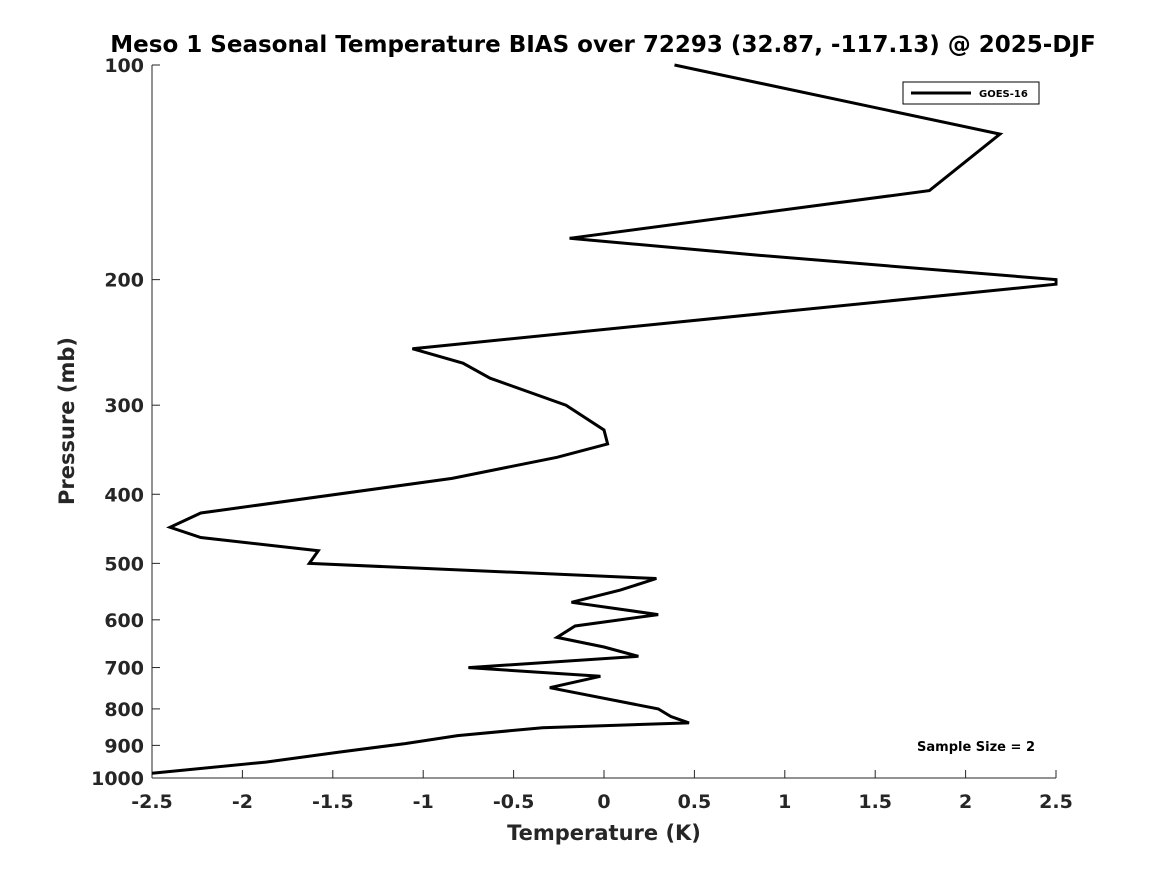  I want to click on sample-size-annotation: Sample Size = 2, so click(976, 747).